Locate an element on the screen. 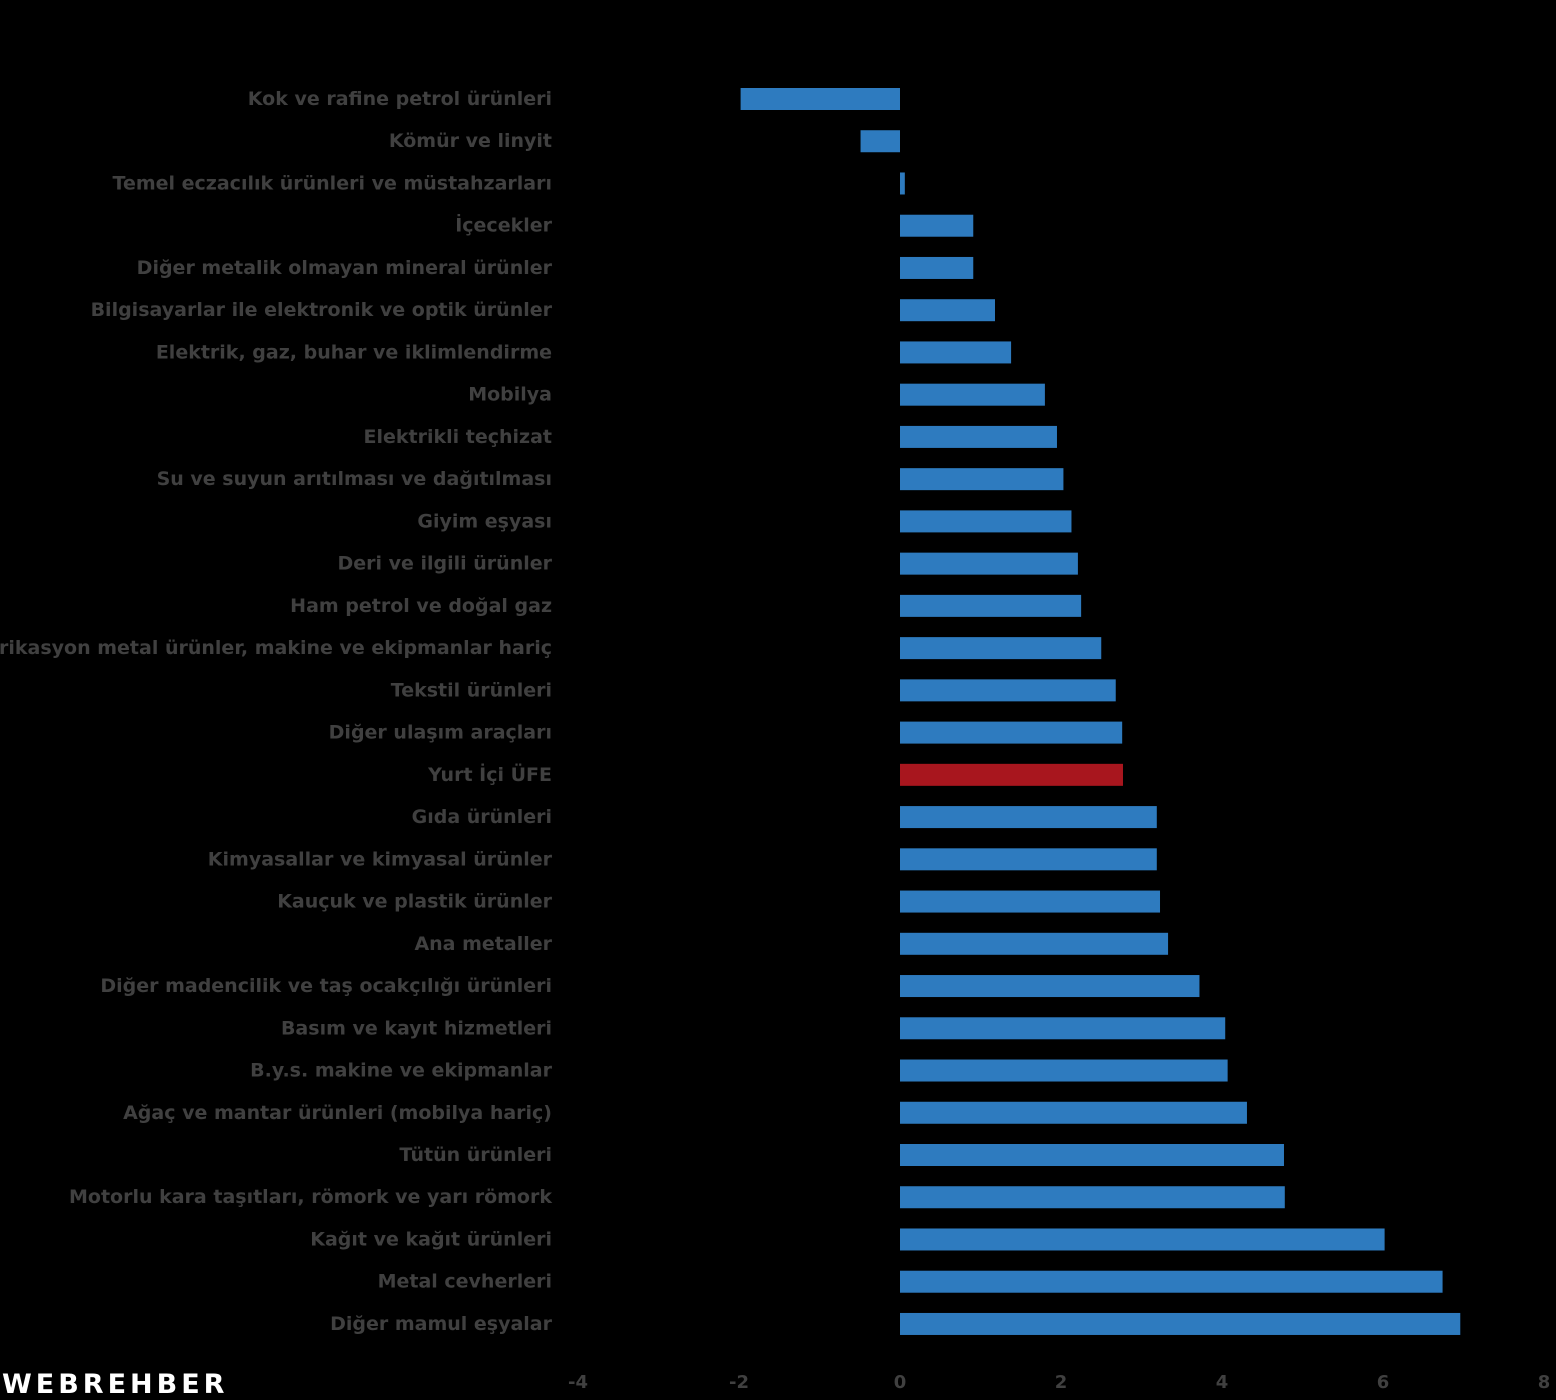 This screenshot has width=1556, height=1400. category-label-24: Ağaç ve mantar ürünleri (mobilya hariç) is located at coordinates (337, 1113).